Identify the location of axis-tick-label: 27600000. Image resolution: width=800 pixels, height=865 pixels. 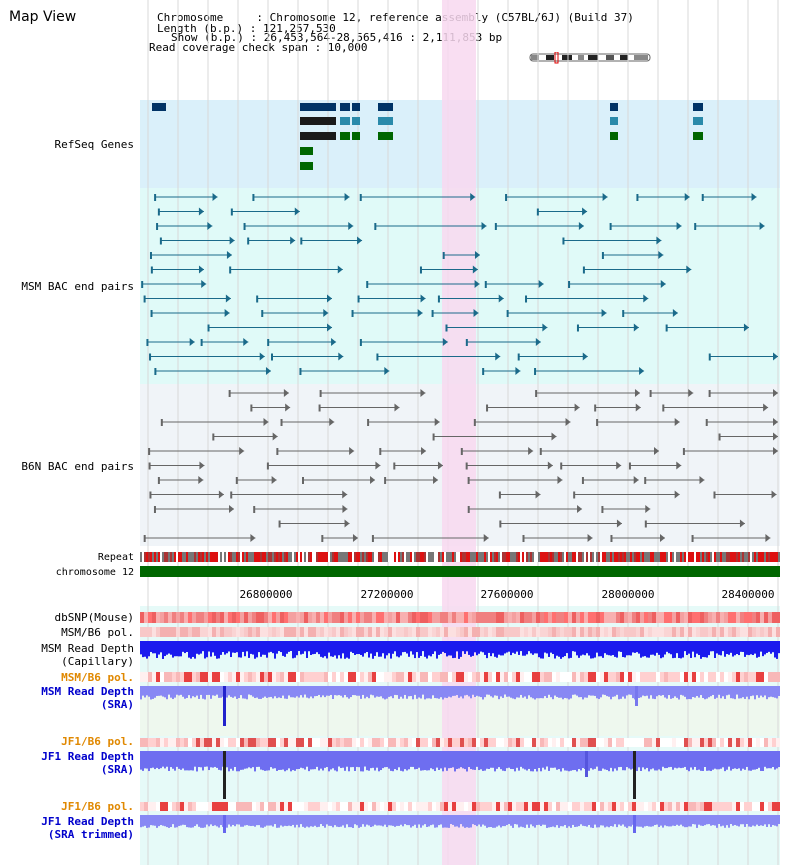
(507, 594).